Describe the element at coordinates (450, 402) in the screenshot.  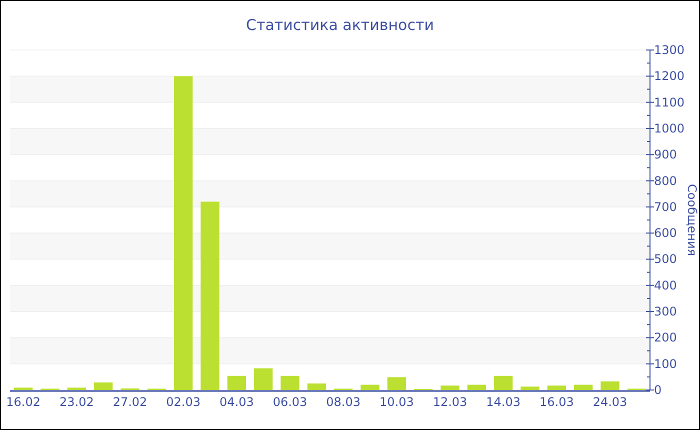
I see `x-tick-label: 12.03` at that location.